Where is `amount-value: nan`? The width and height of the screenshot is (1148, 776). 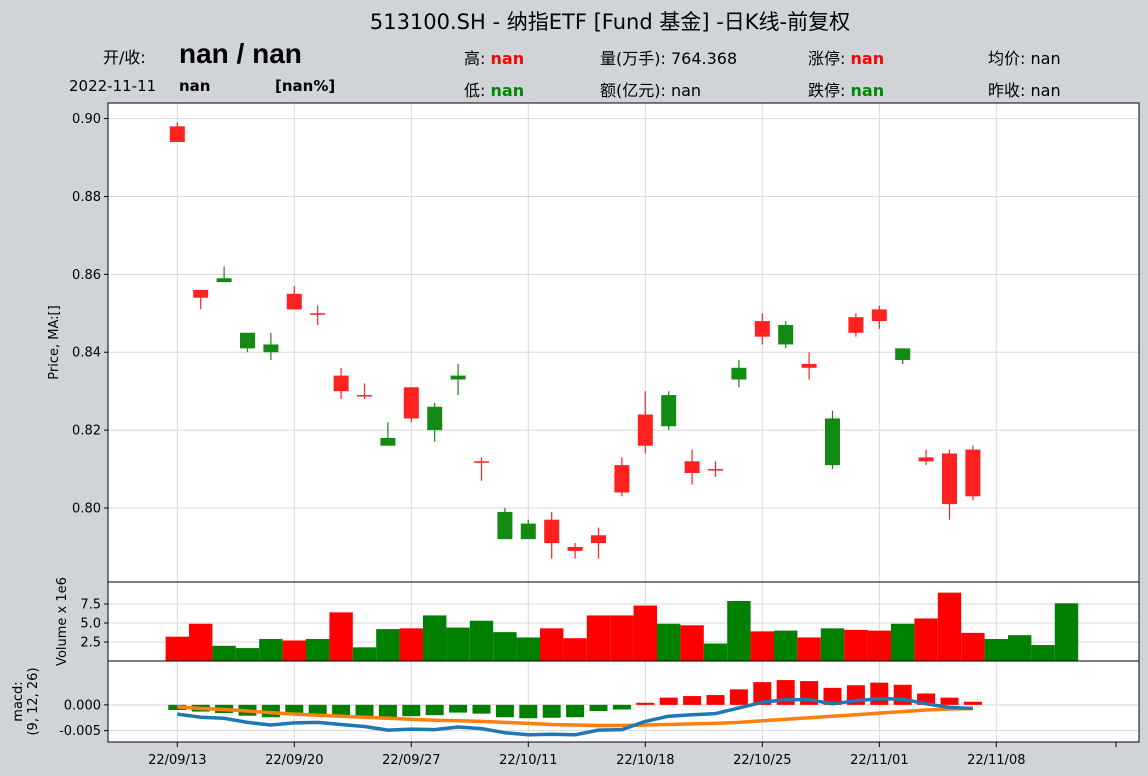 amount-value: nan is located at coordinates (686, 90).